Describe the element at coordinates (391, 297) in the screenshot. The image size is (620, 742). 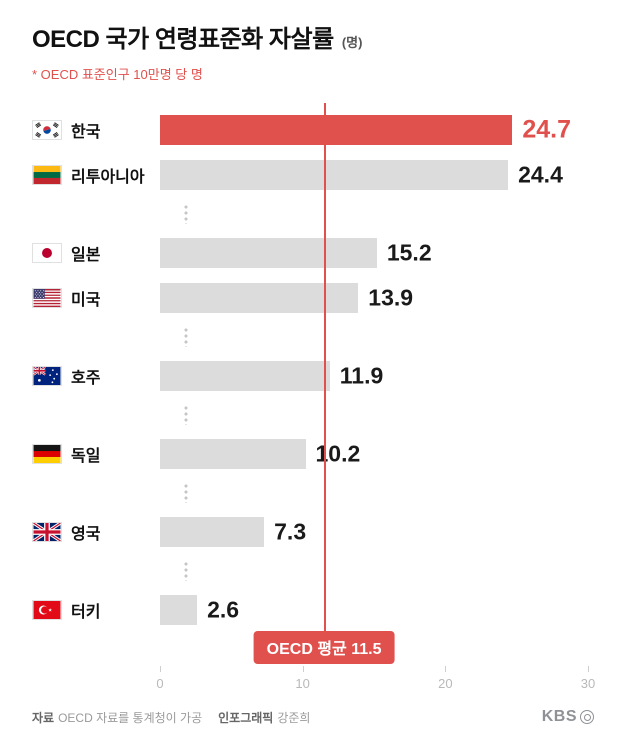
I see `value-label: 13.9` at that location.